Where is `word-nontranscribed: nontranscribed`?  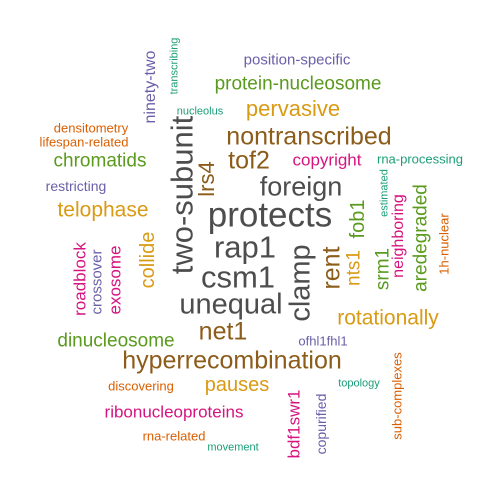 word-nontranscribed: nontranscribed is located at coordinates (309, 136).